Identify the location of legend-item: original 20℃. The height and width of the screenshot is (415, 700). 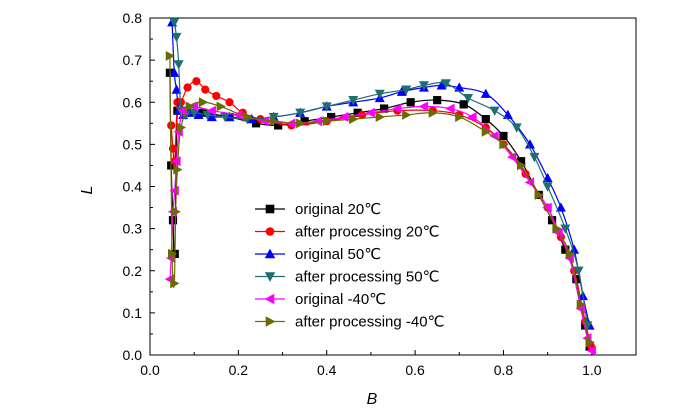
(318, 209).